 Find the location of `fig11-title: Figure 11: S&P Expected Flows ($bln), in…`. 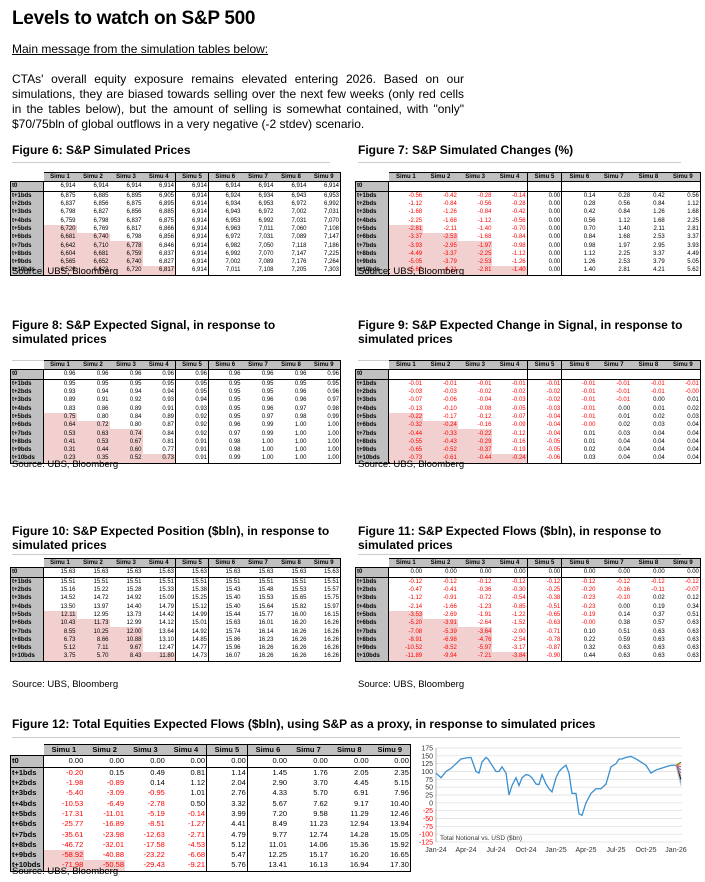

fig11-title: Figure 11: S&P Expected Flows ($bln), in… is located at coordinates (510, 538).